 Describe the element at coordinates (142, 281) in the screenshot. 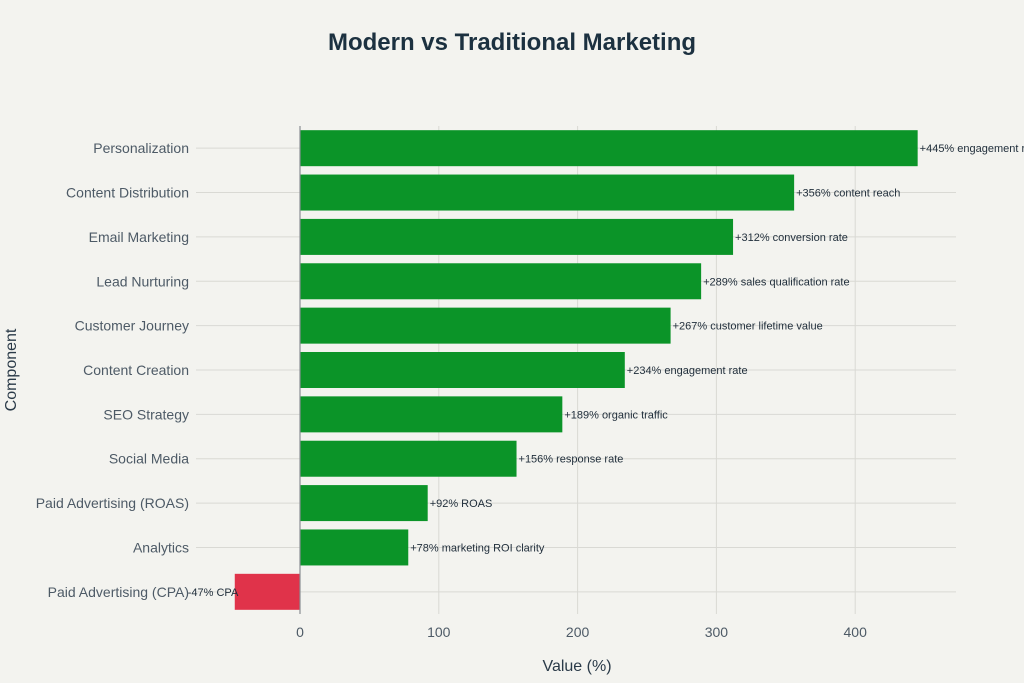

I see `category-label: Lead Nurturing` at that location.